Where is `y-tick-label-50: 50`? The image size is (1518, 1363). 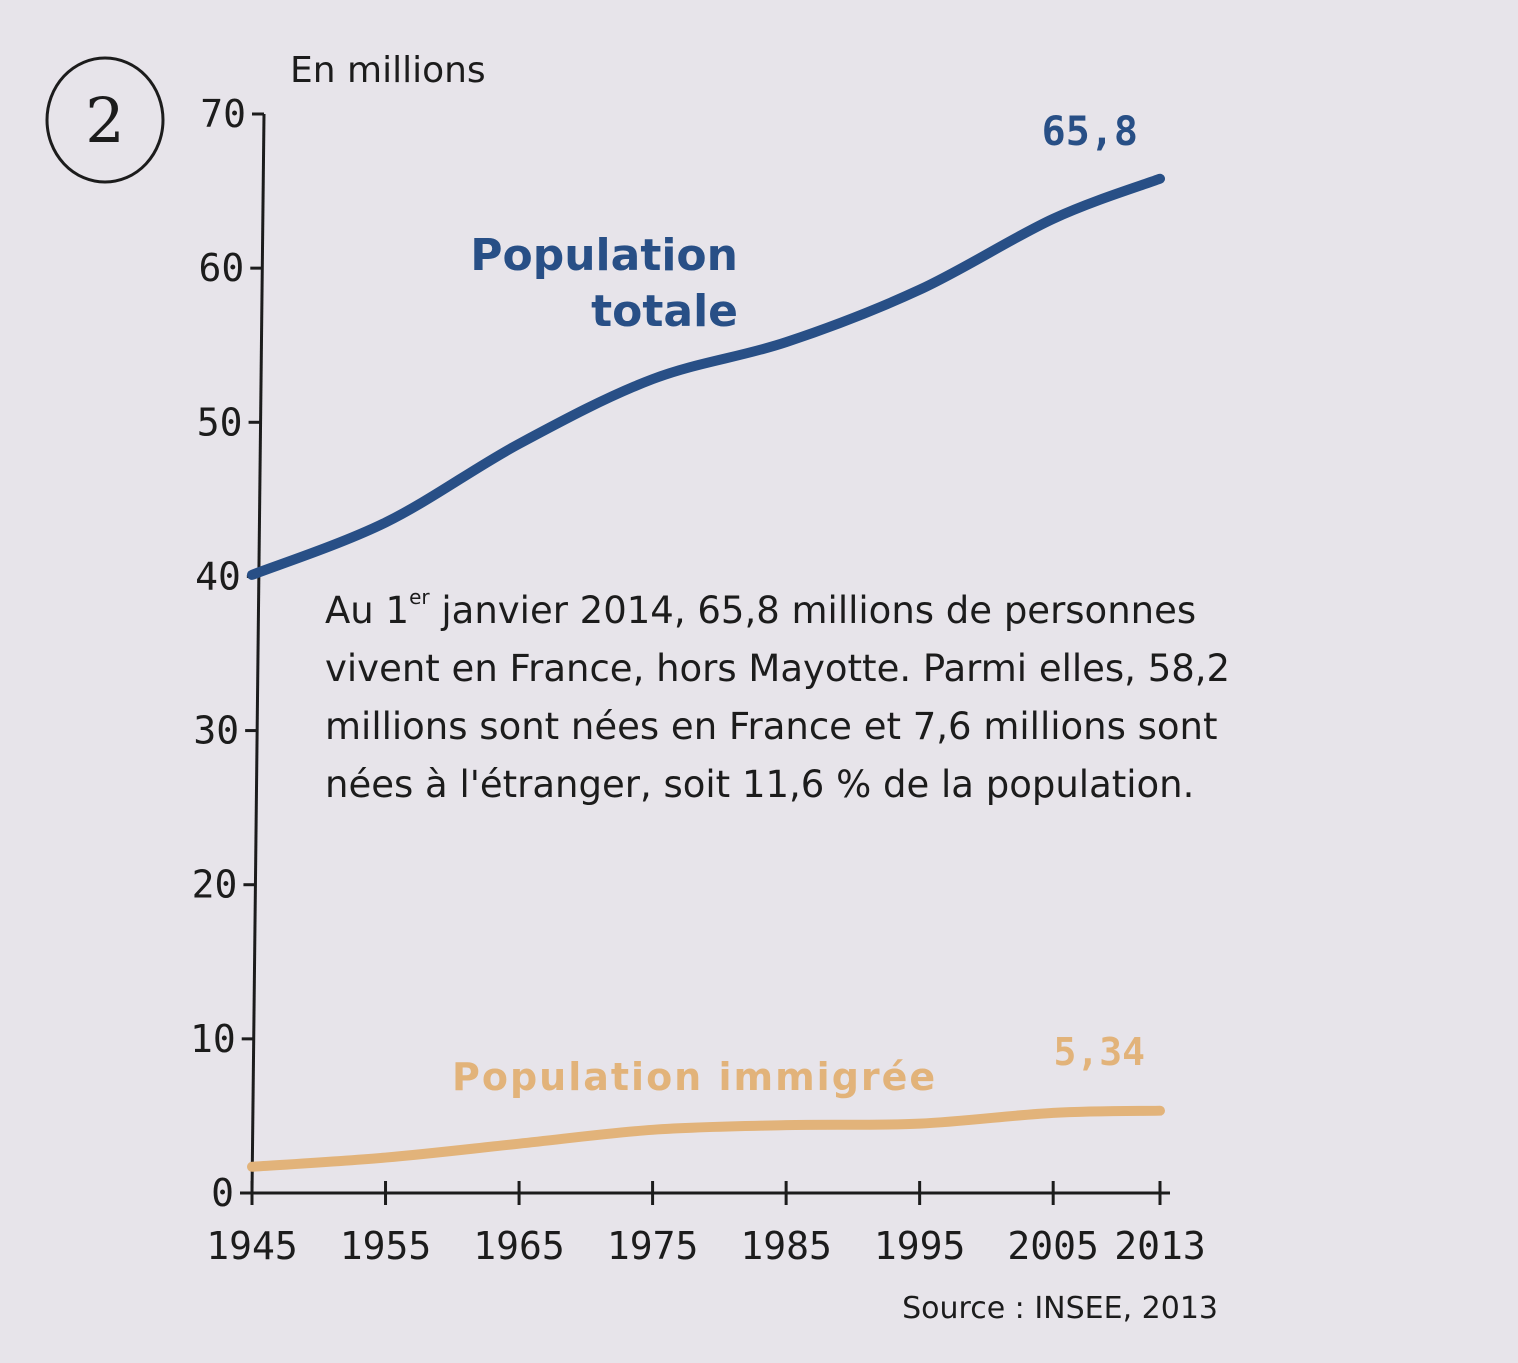
y-tick-label-50: 50 is located at coordinates (220, 422).